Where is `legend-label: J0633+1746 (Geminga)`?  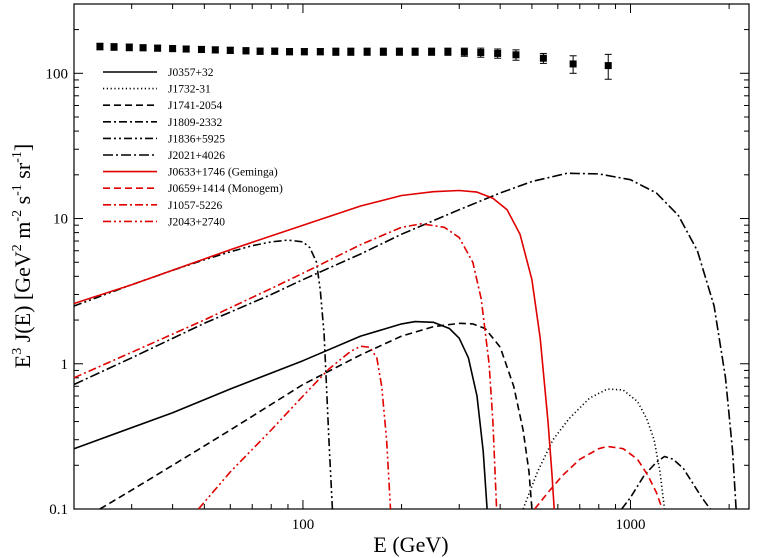
legend-label: J0633+1746 (Geminga) is located at coordinates (223, 173).